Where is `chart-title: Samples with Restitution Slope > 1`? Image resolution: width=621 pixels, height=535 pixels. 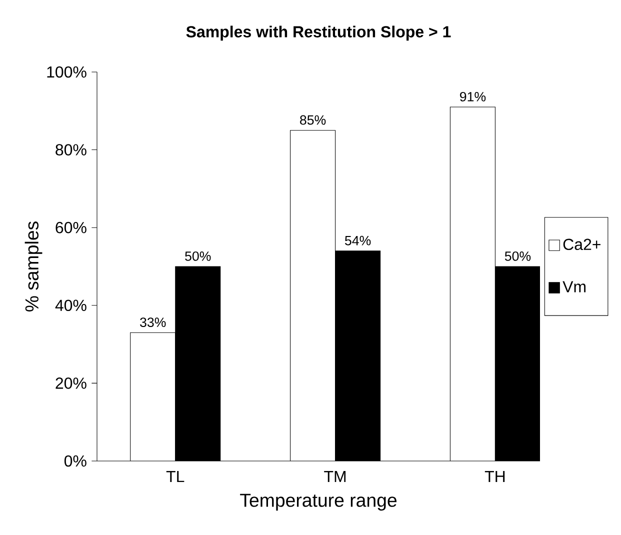 chart-title: Samples with Restitution Slope > 1 is located at coordinates (318, 33).